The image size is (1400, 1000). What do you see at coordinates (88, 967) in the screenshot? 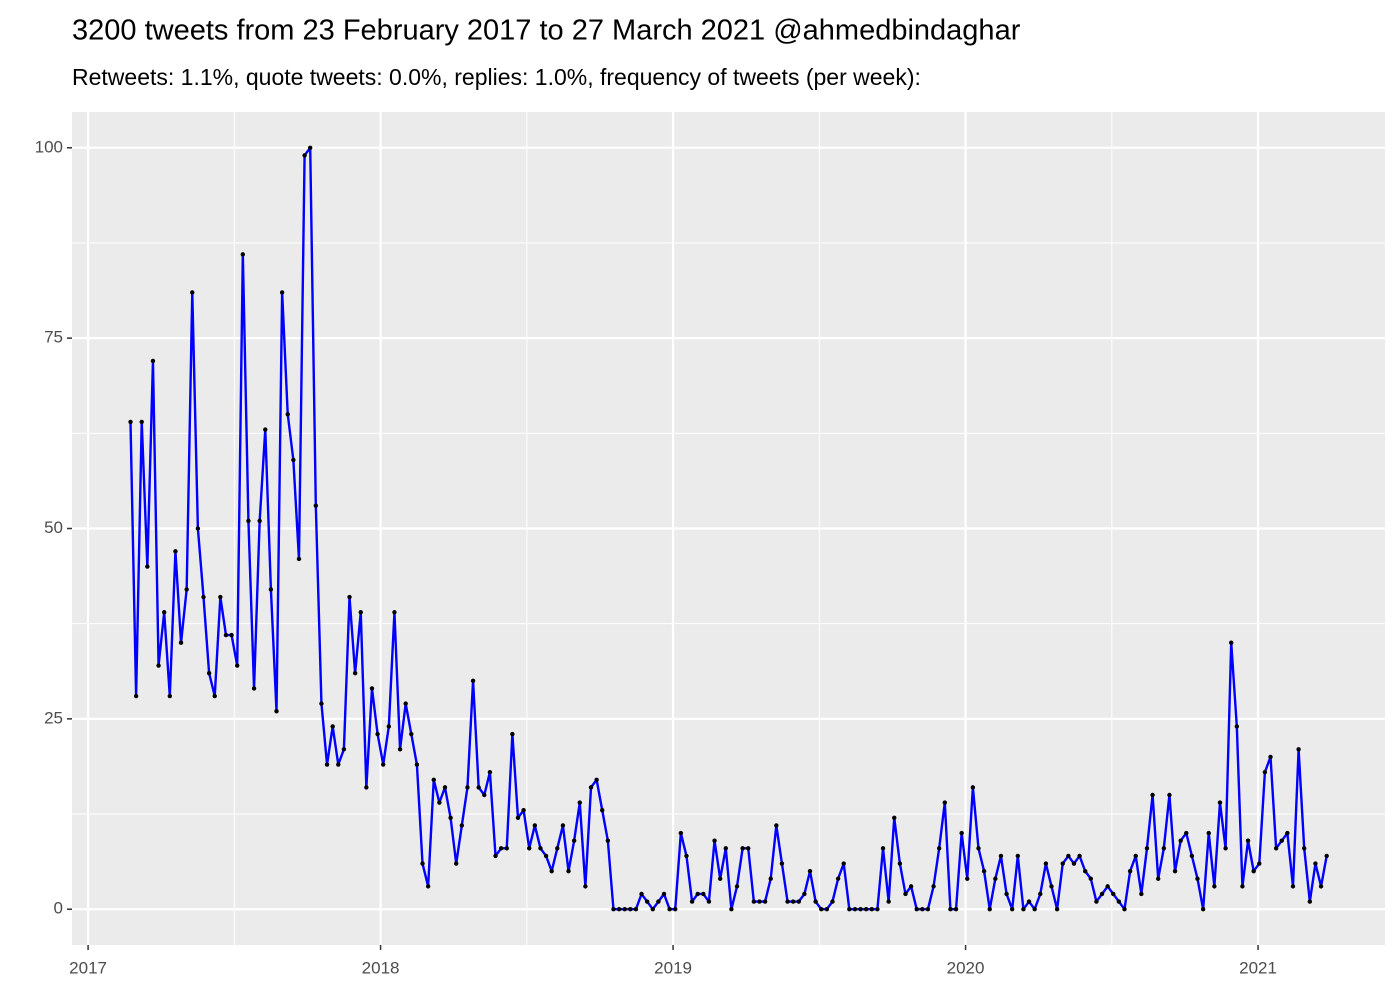
I see `x-tick-label: 2017` at bounding box center [88, 967].